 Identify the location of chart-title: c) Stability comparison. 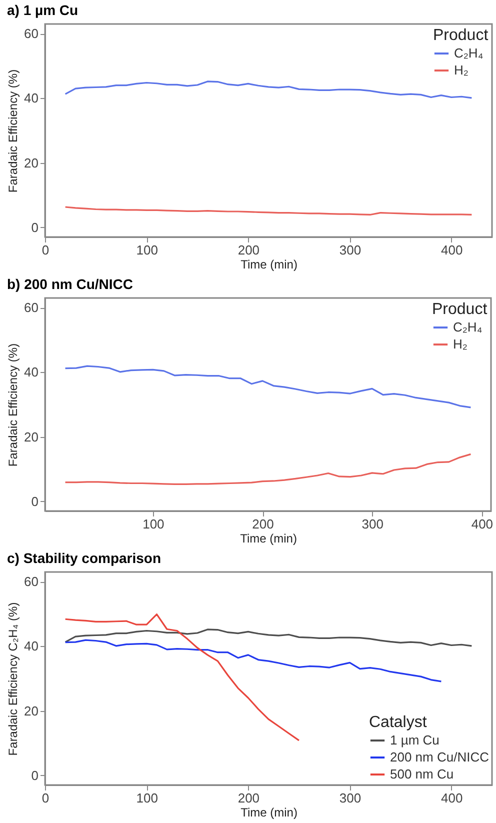
(84, 558).